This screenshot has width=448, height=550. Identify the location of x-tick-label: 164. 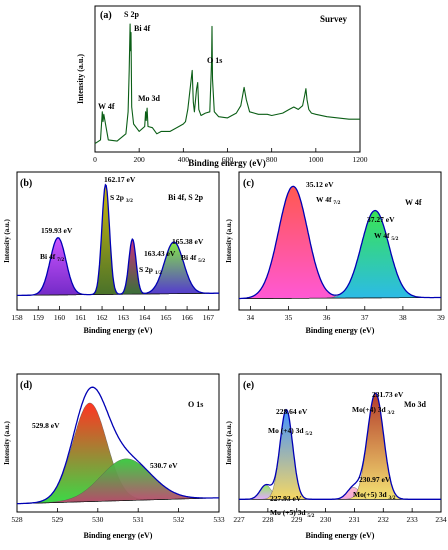
(145, 317).